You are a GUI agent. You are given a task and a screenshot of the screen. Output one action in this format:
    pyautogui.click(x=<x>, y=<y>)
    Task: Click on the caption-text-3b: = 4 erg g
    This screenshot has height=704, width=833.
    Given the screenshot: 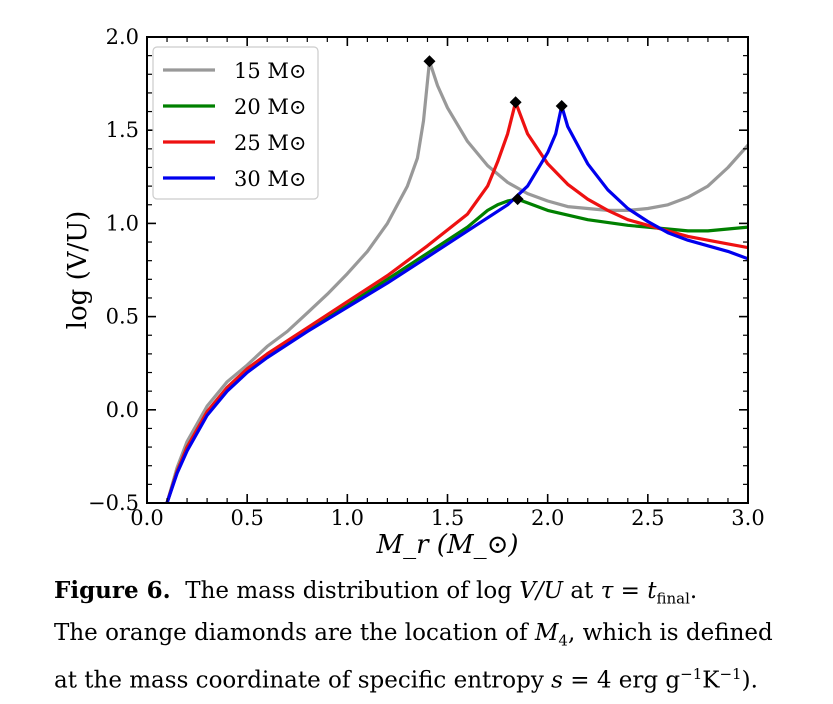 What is the action you would take?
    pyautogui.click(x=621, y=680)
    